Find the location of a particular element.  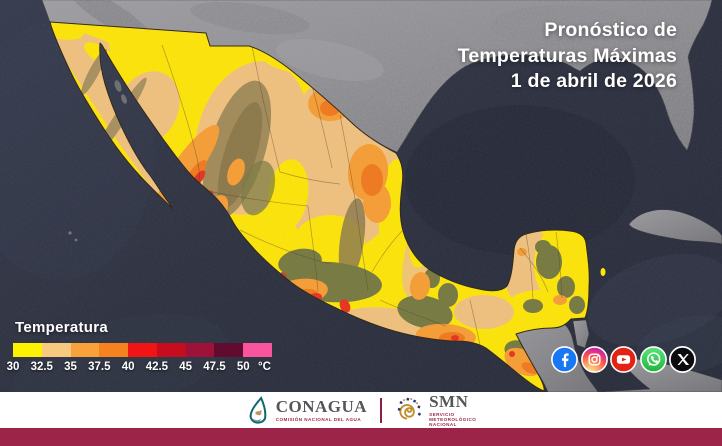

forecast-title-line3: 1 de abril de 2026 is located at coordinates (593, 81).